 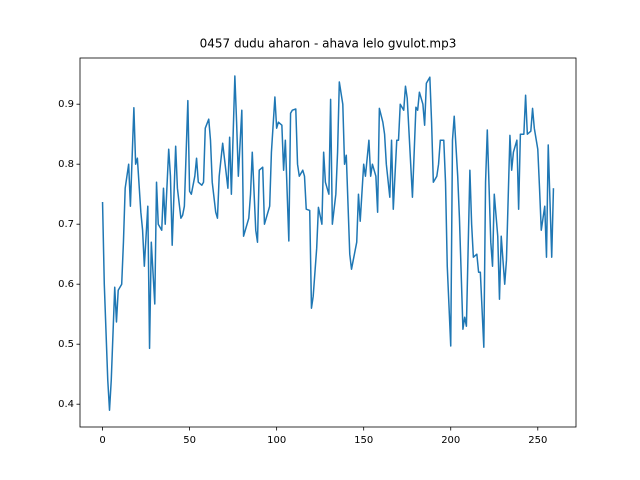 What do you see at coordinates (66, 404) in the screenshot?
I see `y-tick-label: 0.4` at bounding box center [66, 404].